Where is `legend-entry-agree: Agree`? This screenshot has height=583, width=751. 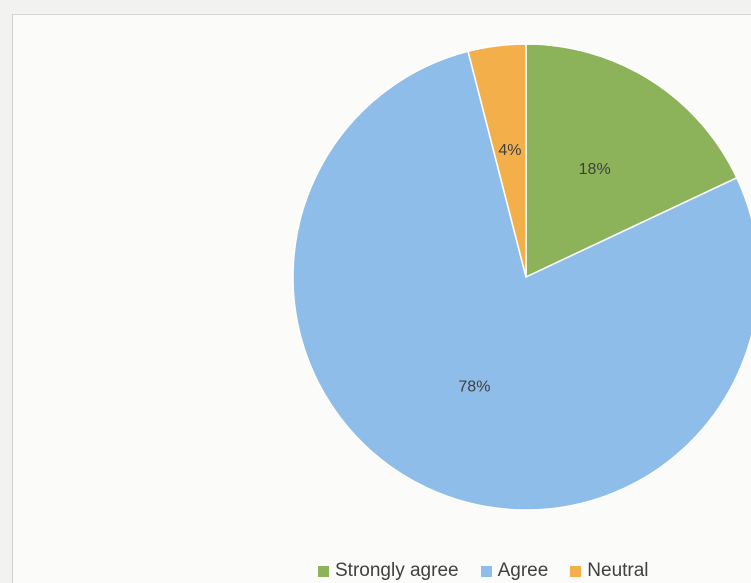
legend-entry-agree: Agree is located at coordinates (514, 571).